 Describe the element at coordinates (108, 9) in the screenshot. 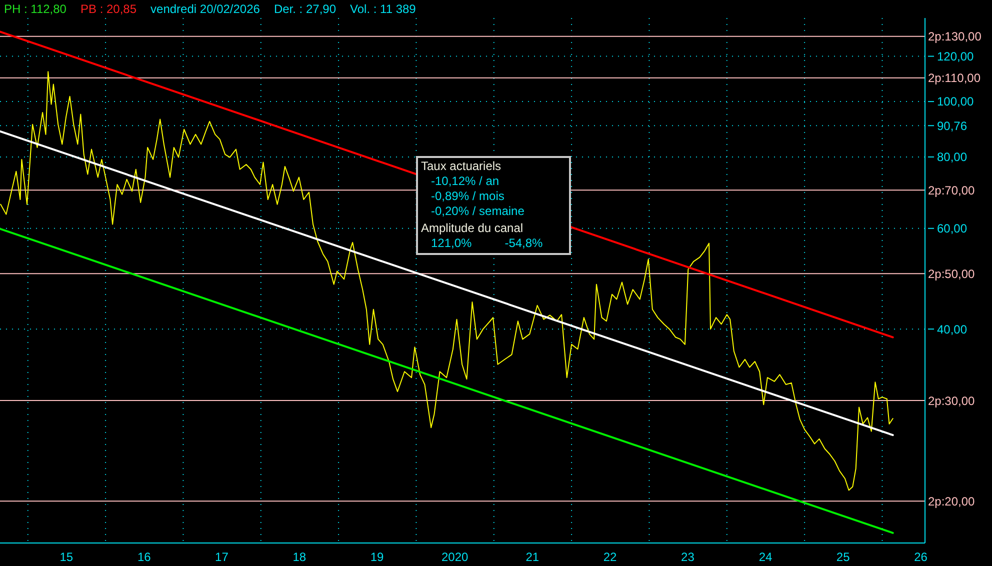

I see `text: PB : 20,85` at that location.